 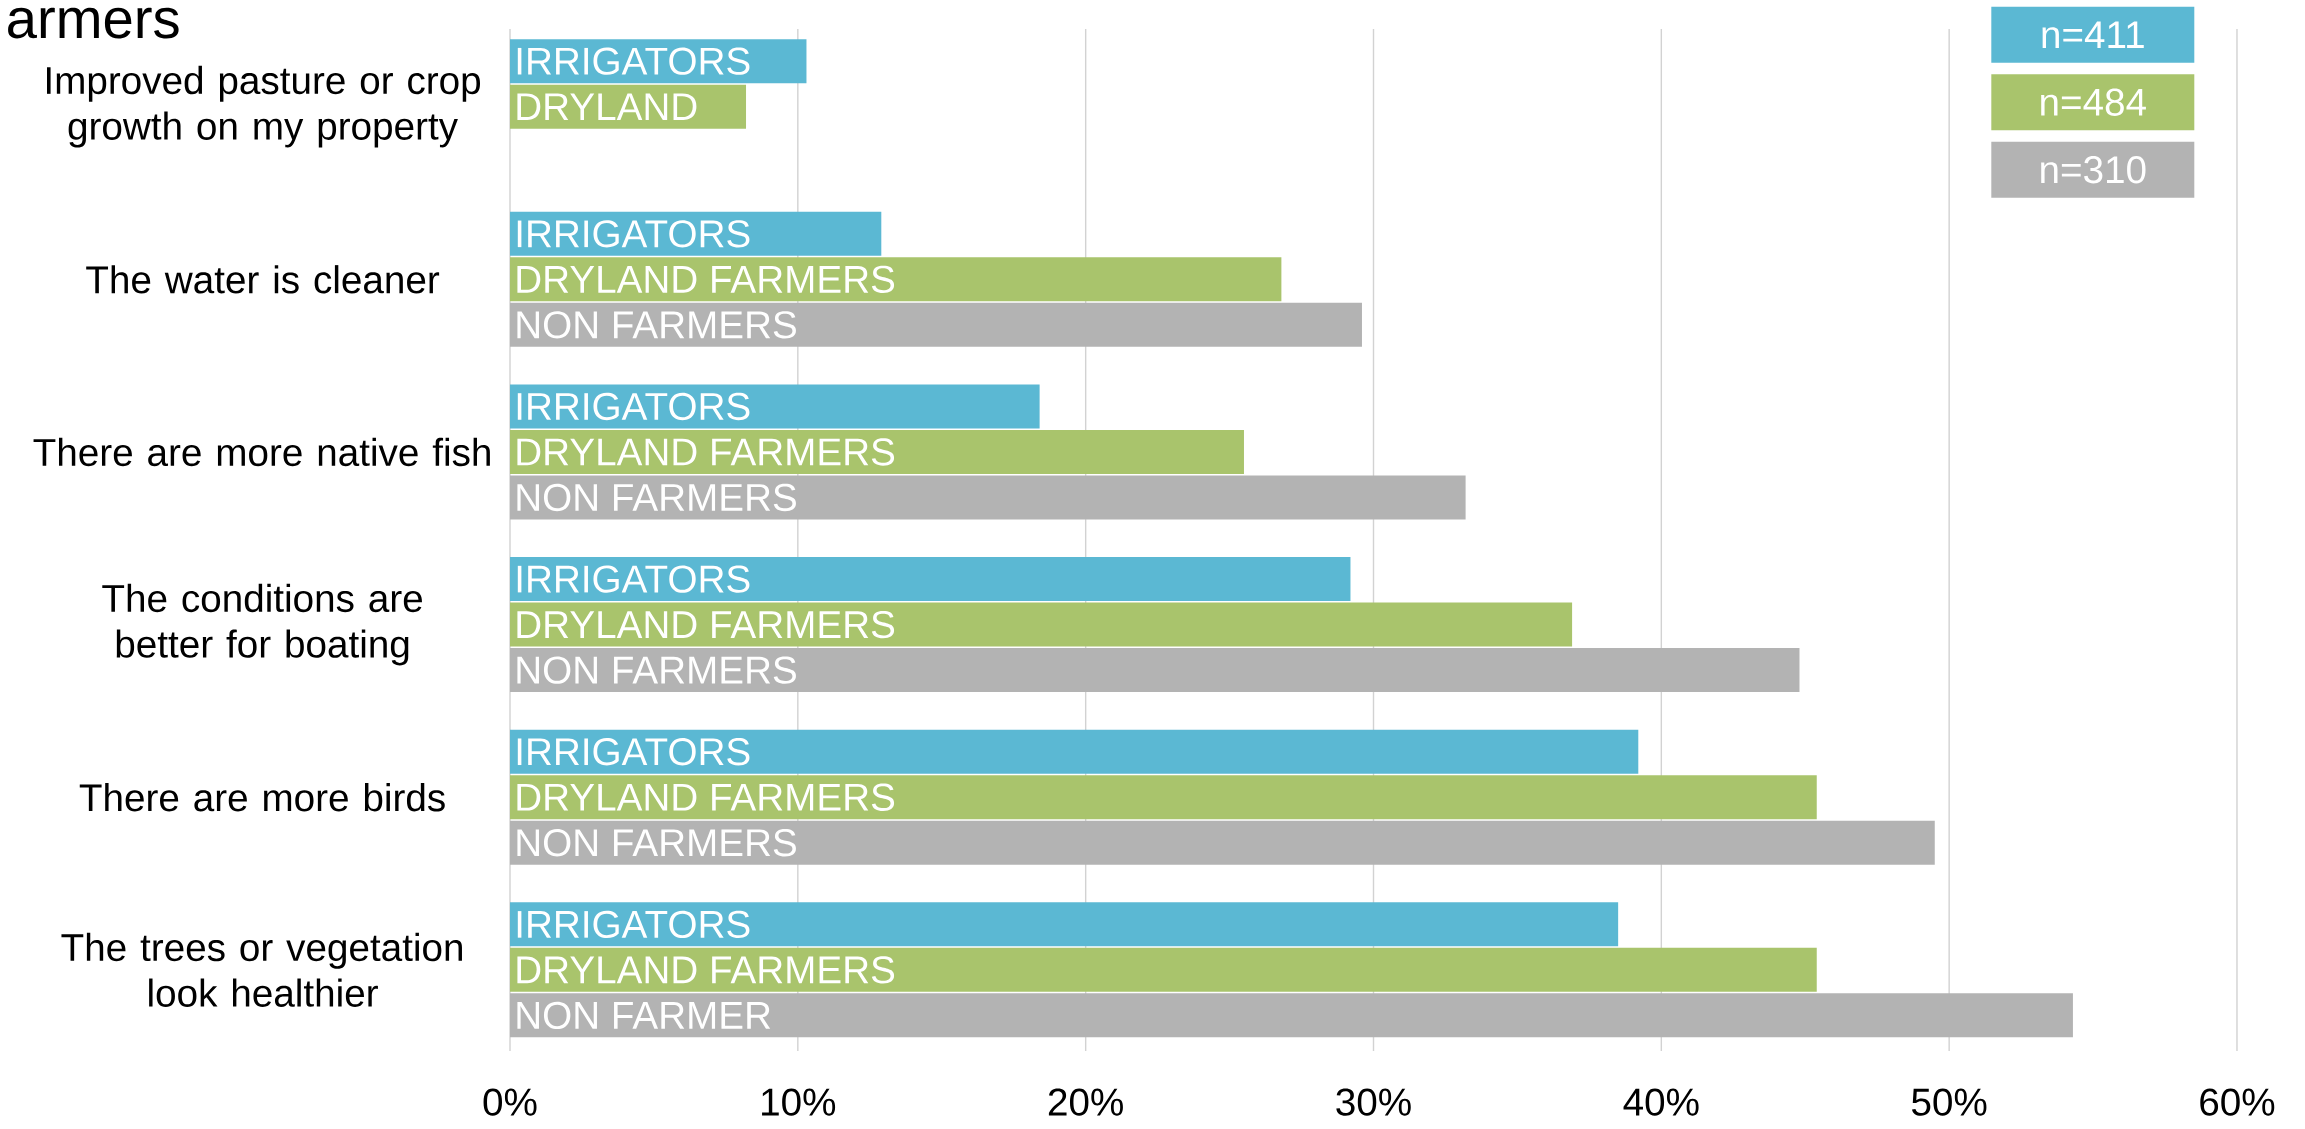 What do you see at coordinates (510, 1102) in the screenshot?
I see `x-tick-label: 0%` at bounding box center [510, 1102].